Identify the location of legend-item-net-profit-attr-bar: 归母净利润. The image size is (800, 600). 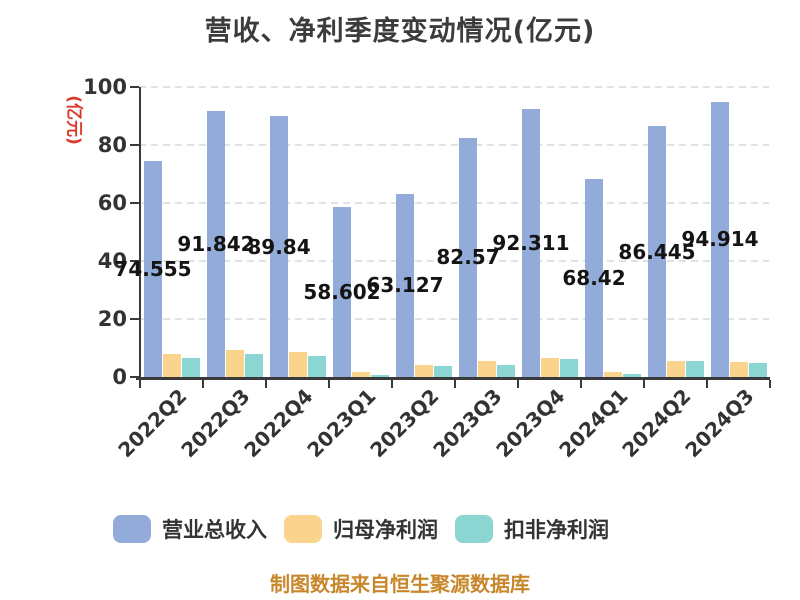
(361, 529).